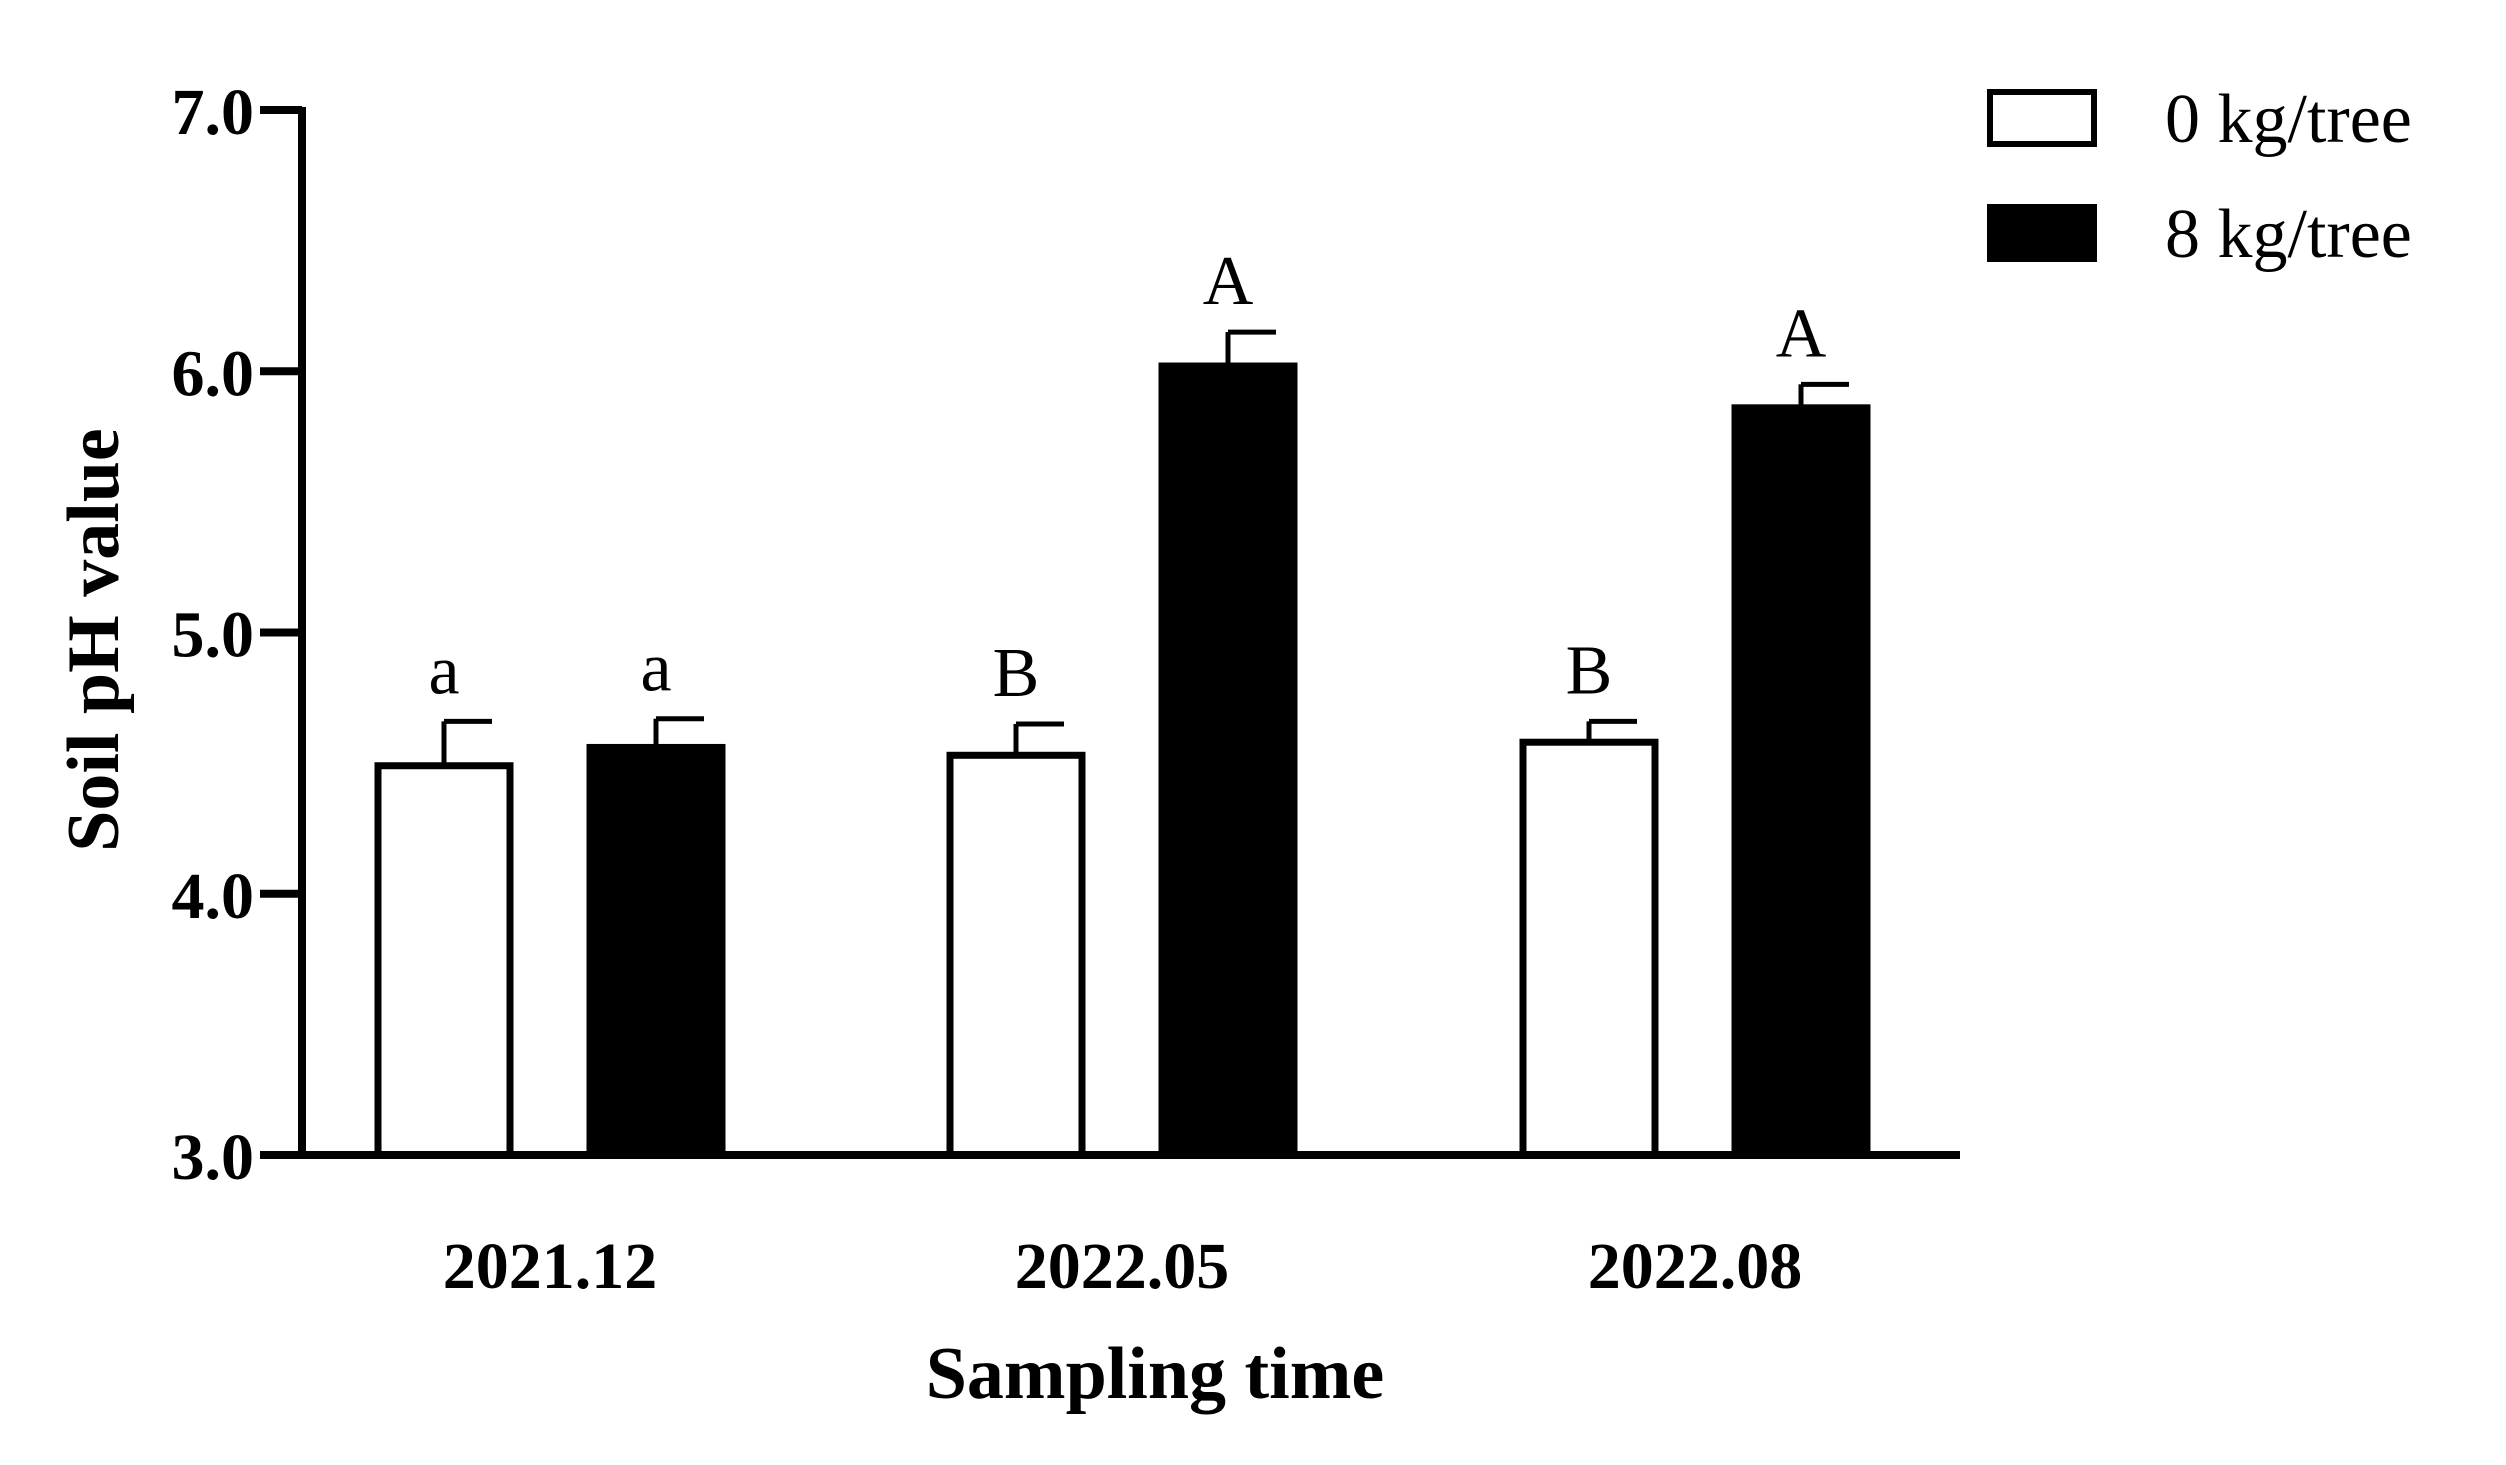 This screenshot has height=1465, width=2506. I want to click on y-tick-label: 3.0, so click(213, 1157).